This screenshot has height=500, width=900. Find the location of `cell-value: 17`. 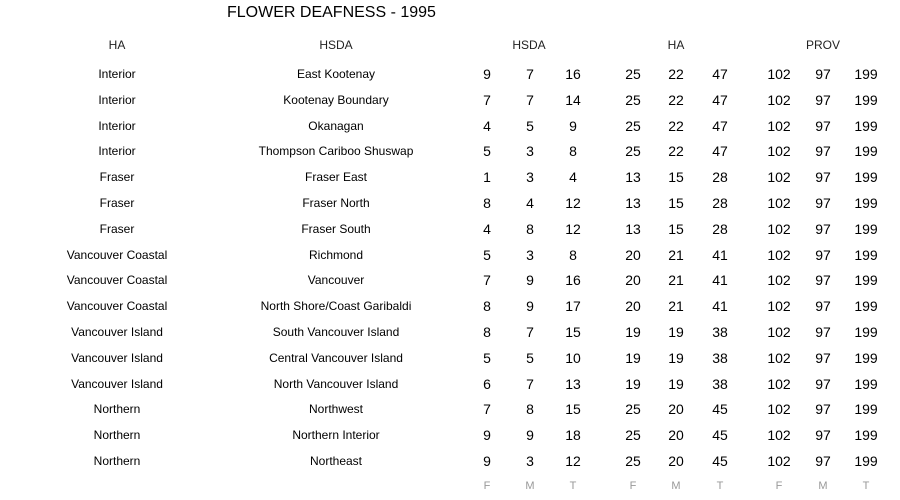

cell-value: 17 is located at coordinates (573, 306).